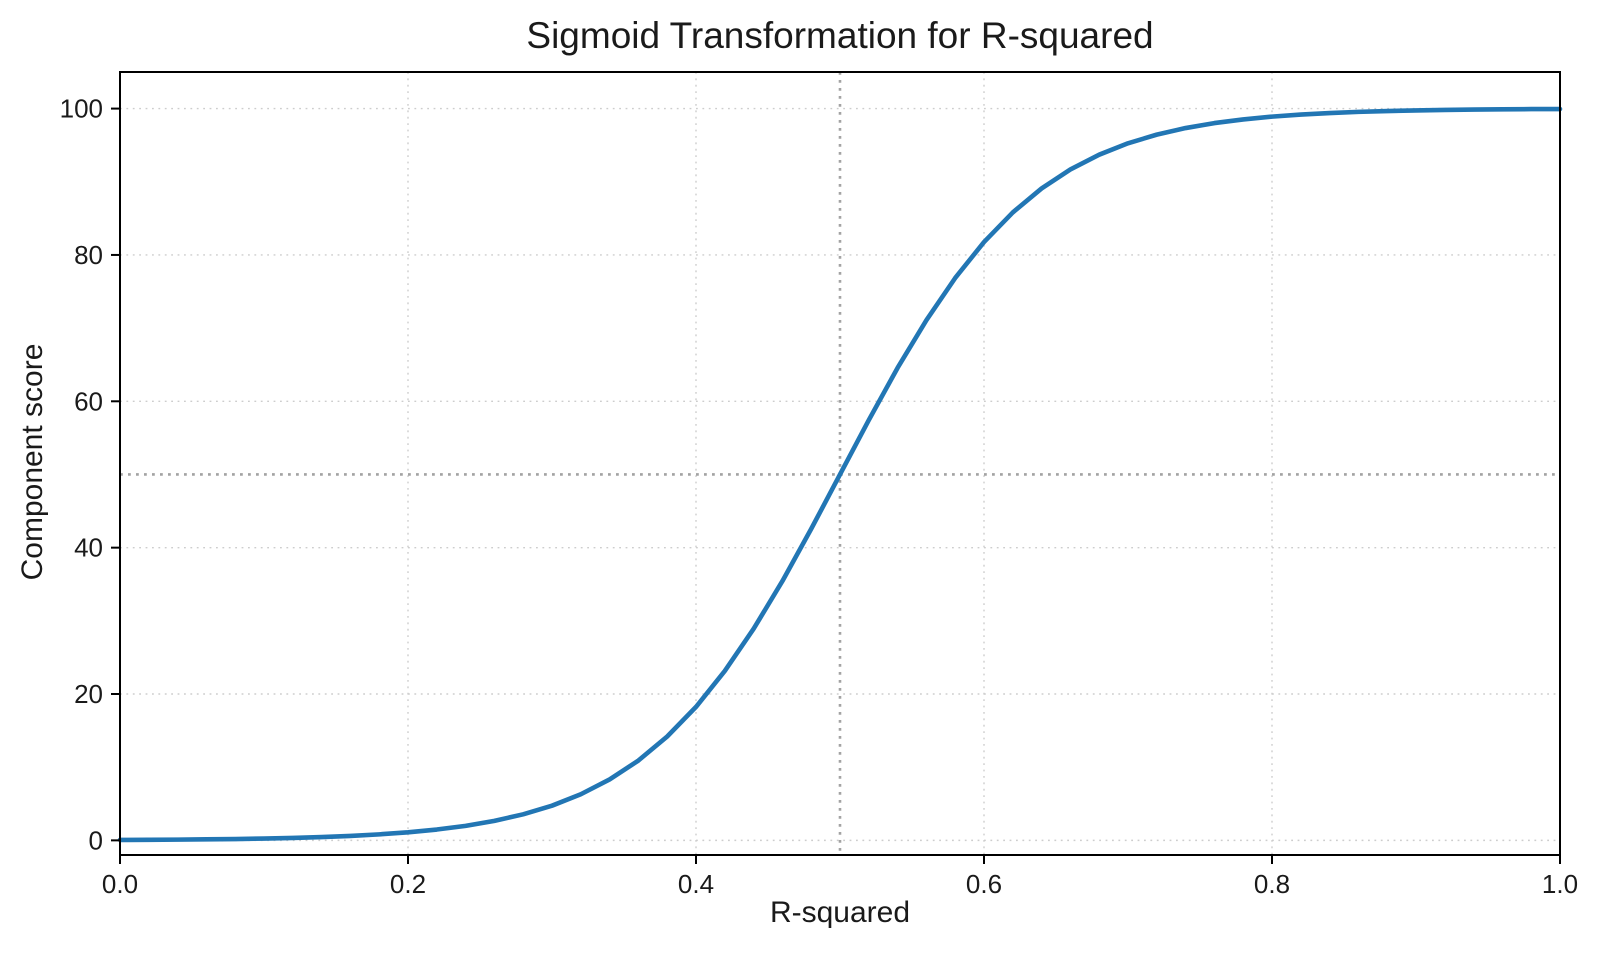 This screenshot has height=960, width=1600. What do you see at coordinates (1560, 884) in the screenshot?
I see `x-tick-label: 1.0` at bounding box center [1560, 884].